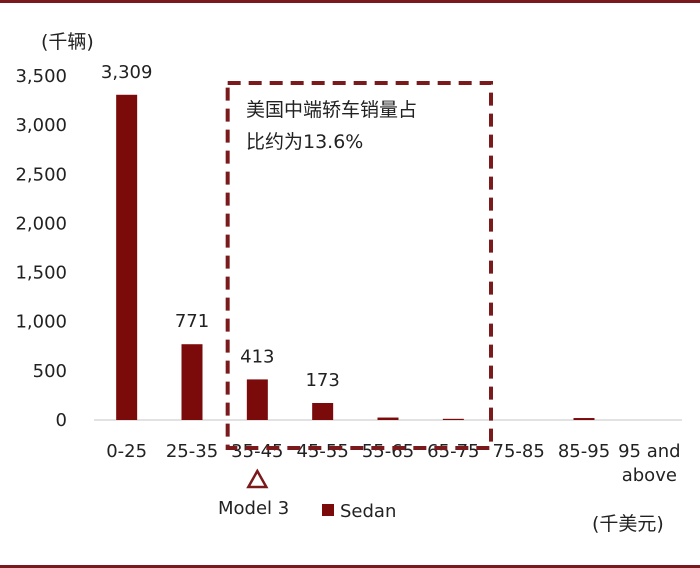 This screenshot has height=568, width=700. Describe the element at coordinates (304, 142) in the screenshot. I see `highlight-annotation-line-2: 比约为13.6%` at that location.